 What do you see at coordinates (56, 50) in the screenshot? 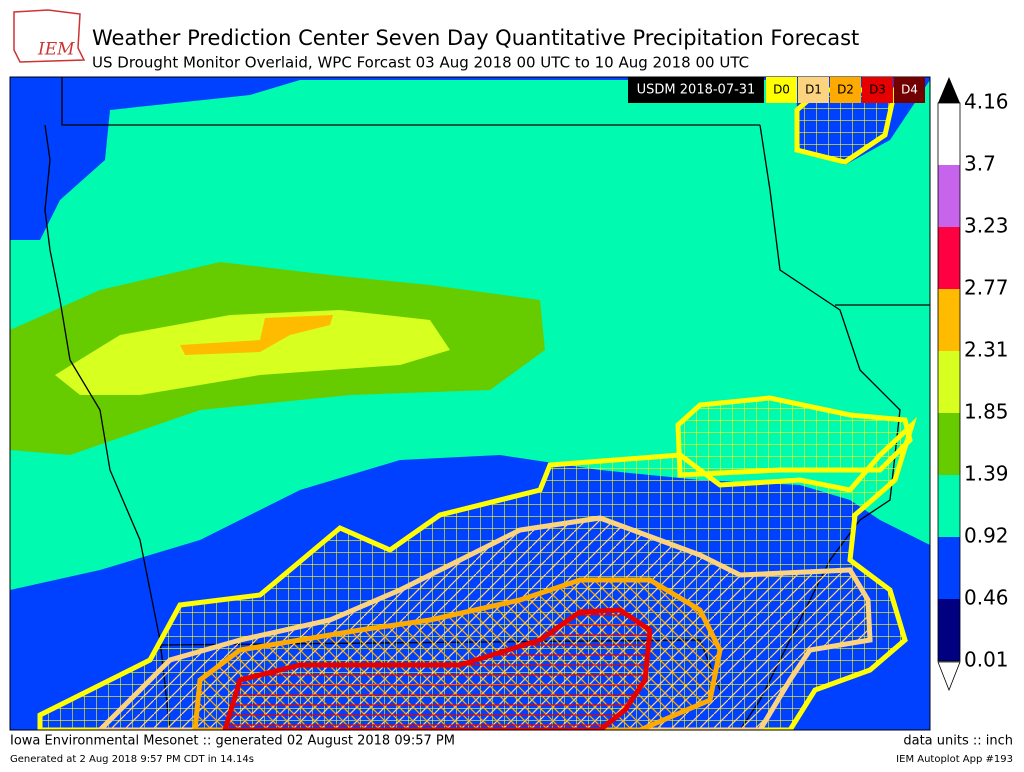
I see `logo-text: IEM` at bounding box center [56, 50].